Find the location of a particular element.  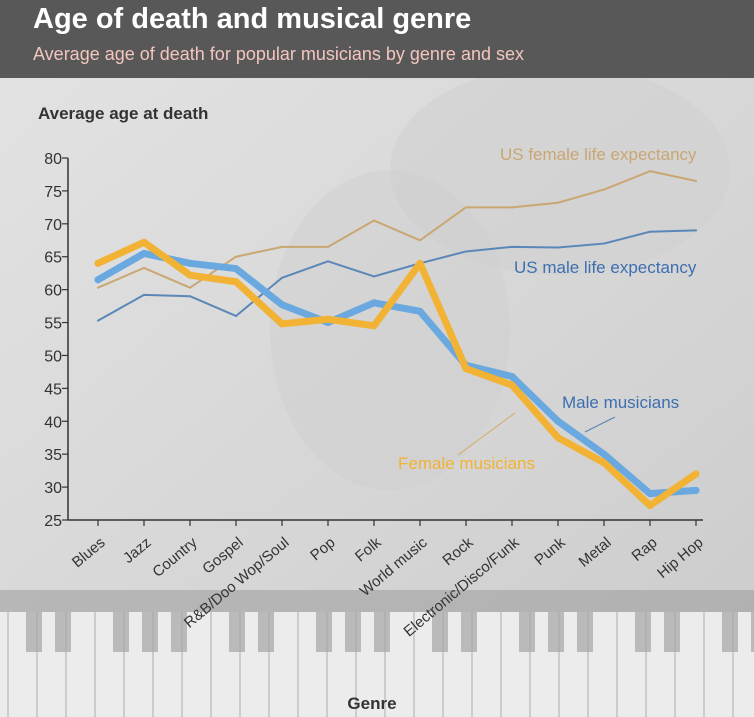

y-tick-label: 30 is located at coordinates (53, 488).